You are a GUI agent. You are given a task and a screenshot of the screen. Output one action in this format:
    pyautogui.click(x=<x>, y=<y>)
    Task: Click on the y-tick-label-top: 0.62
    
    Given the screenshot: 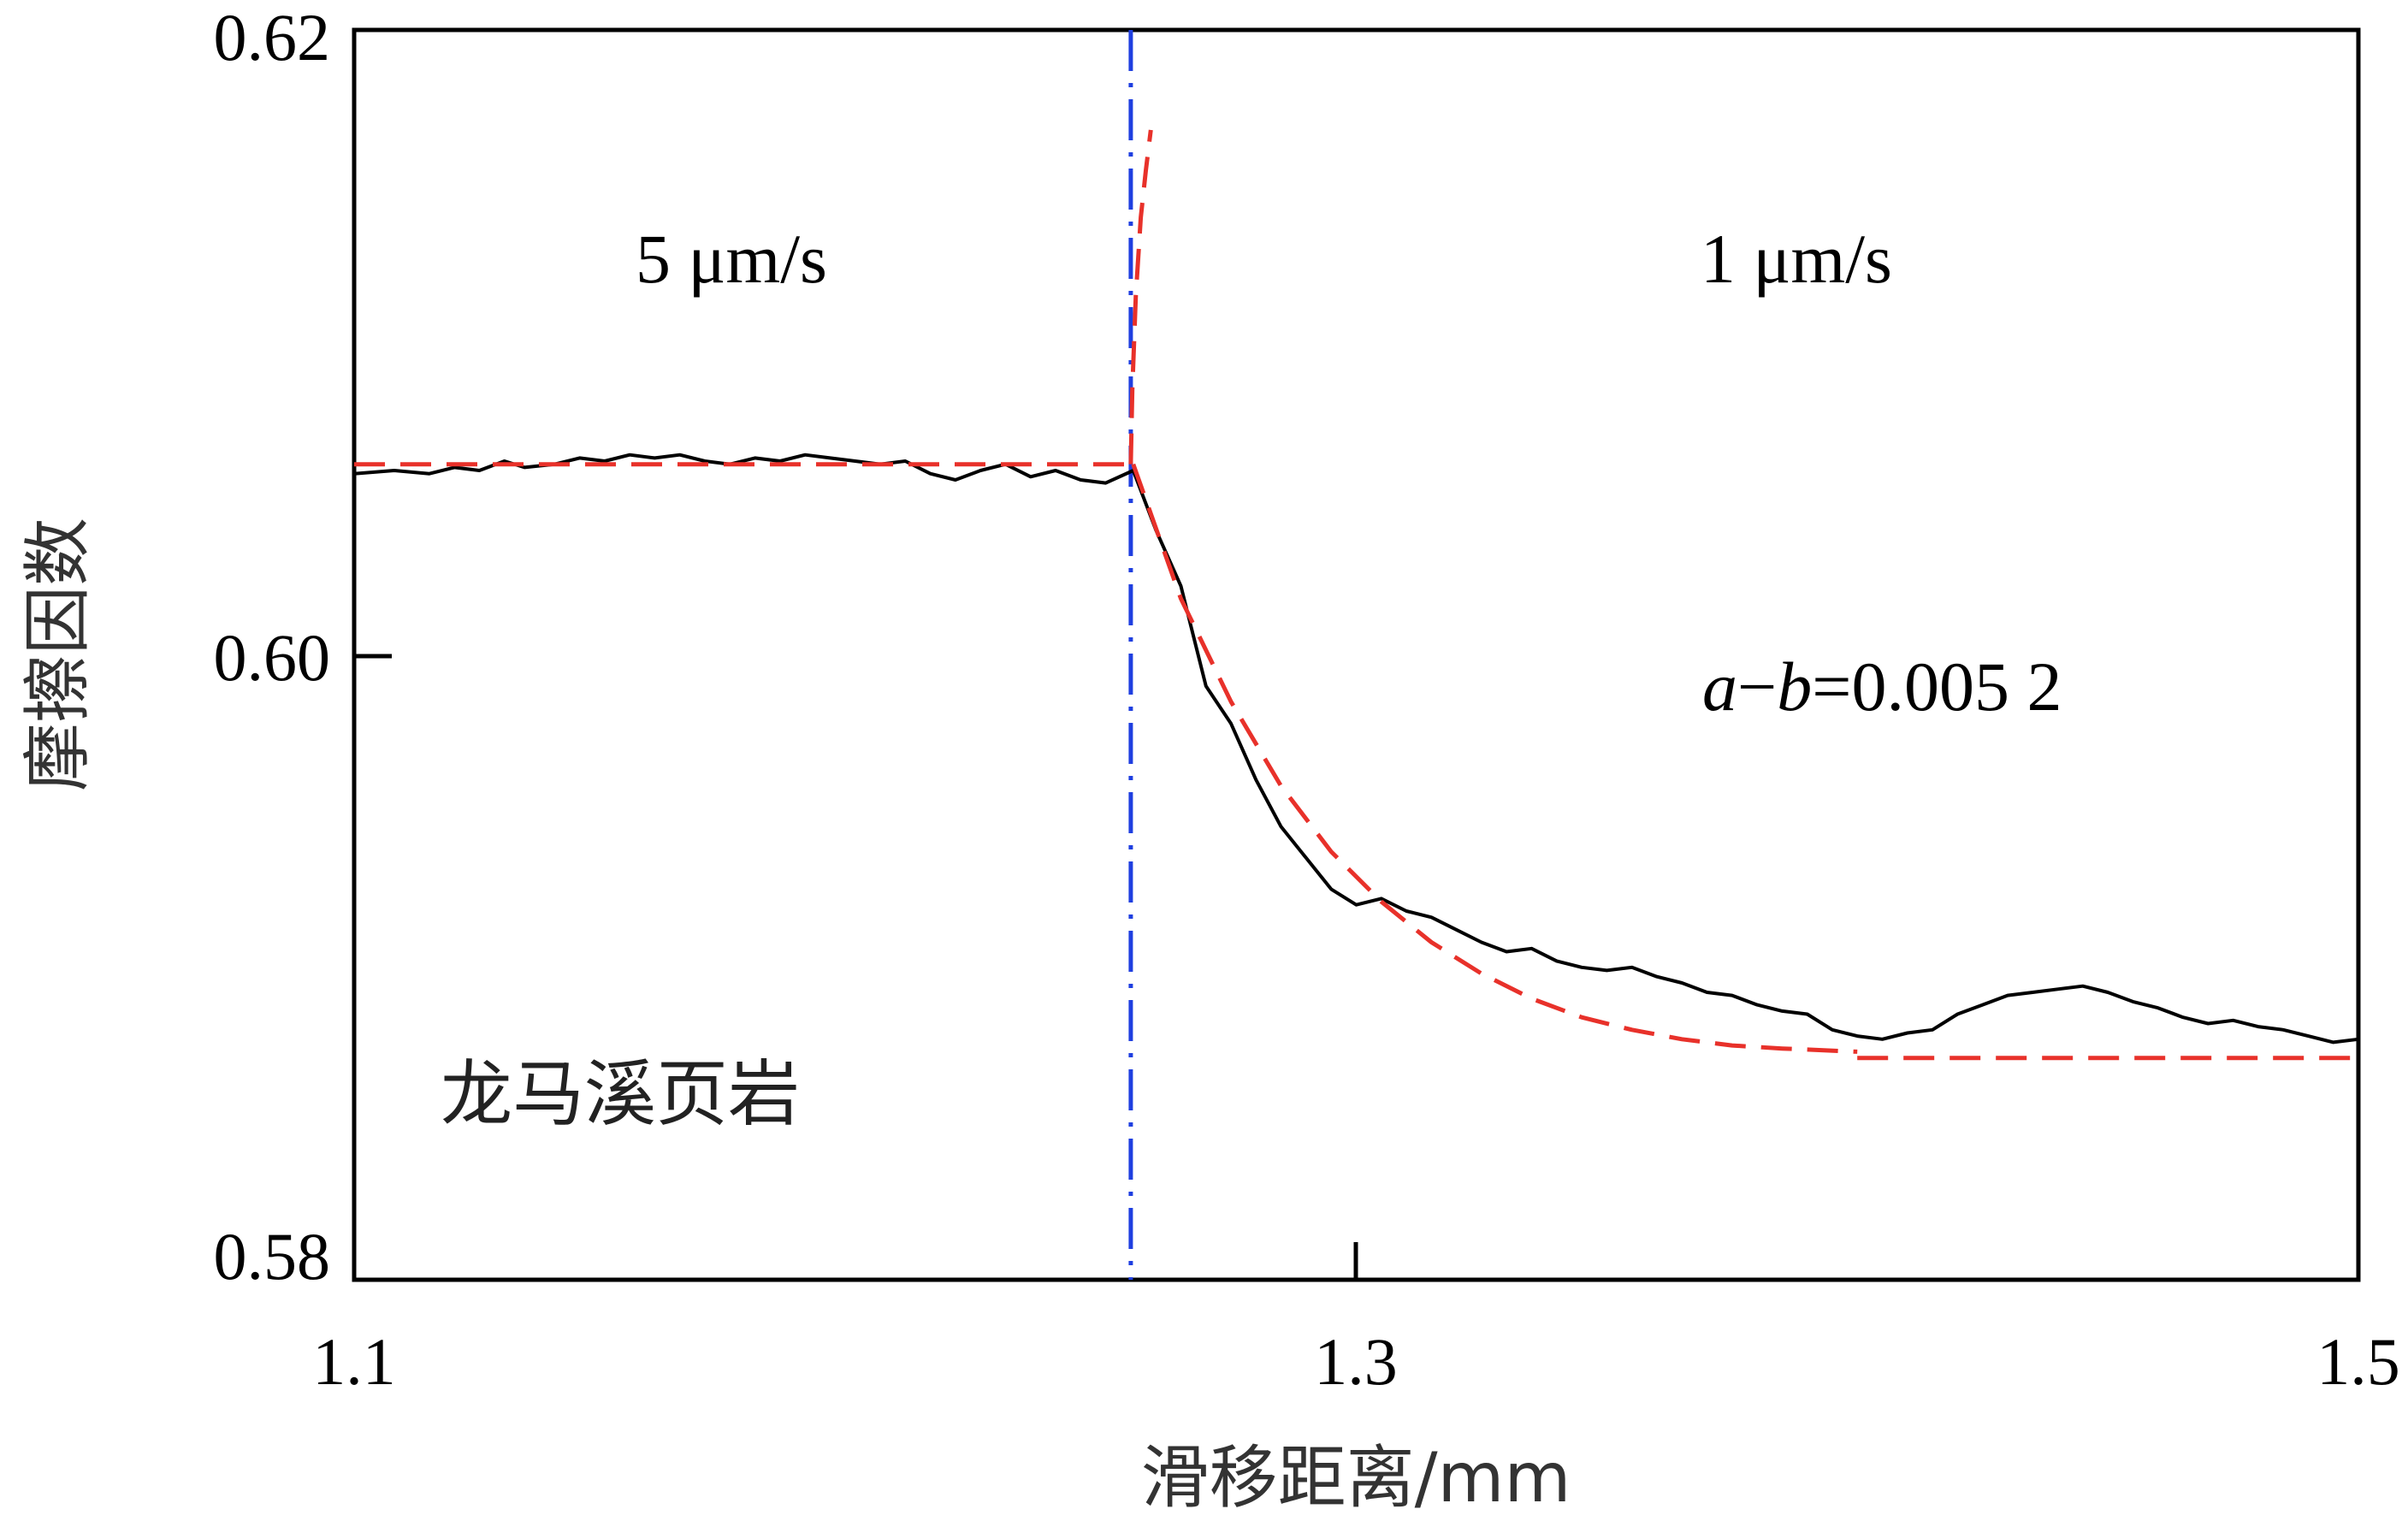 What is the action you would take?
    pyautogui.click(x=272, y=37)
    